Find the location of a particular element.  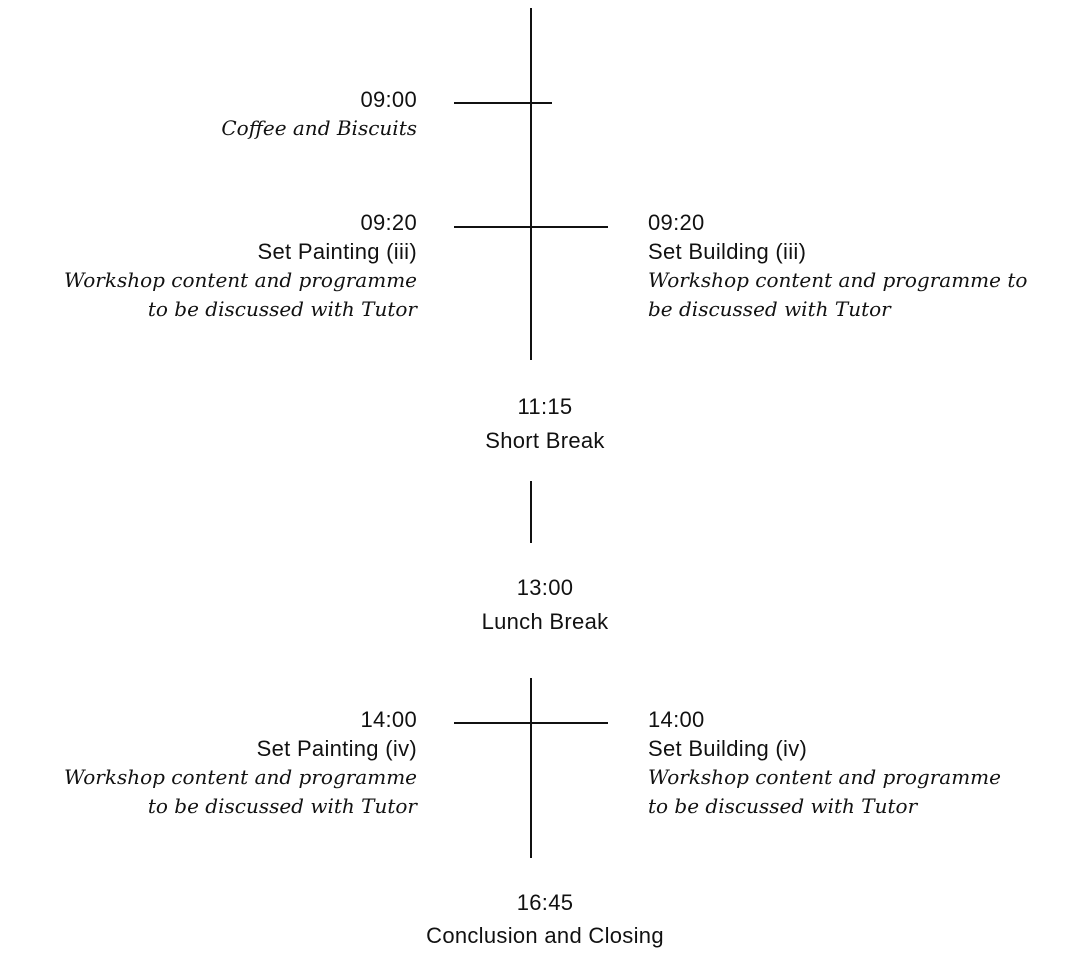

event-title: Set Building (iv) is located at coordinates (728, 748).